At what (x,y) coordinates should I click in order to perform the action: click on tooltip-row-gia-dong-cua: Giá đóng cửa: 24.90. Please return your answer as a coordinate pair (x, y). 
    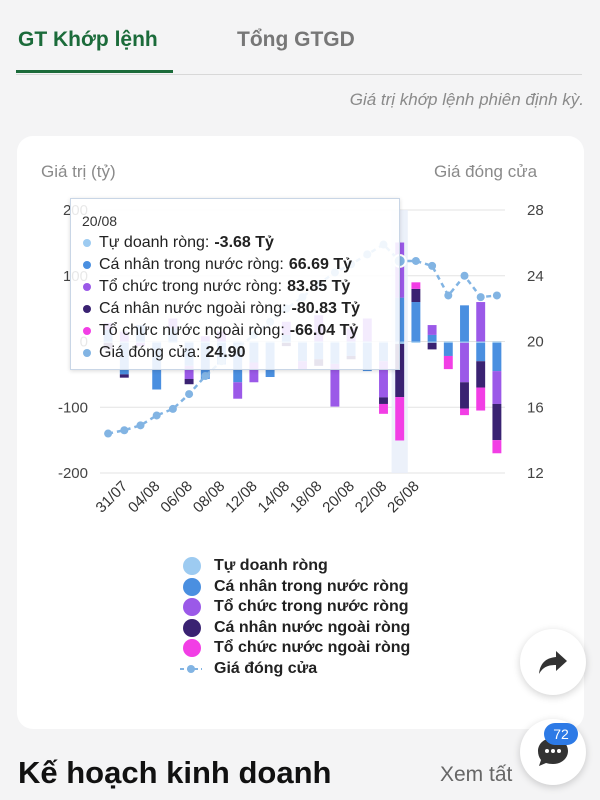
    Looking at the image, I should click on (164, 353).